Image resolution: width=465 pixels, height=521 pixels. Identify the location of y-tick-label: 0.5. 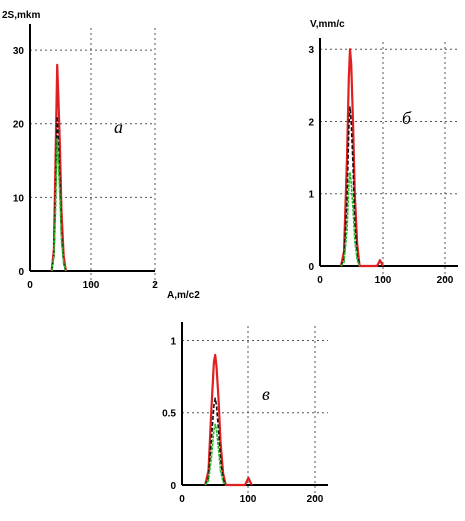
(169, 414).